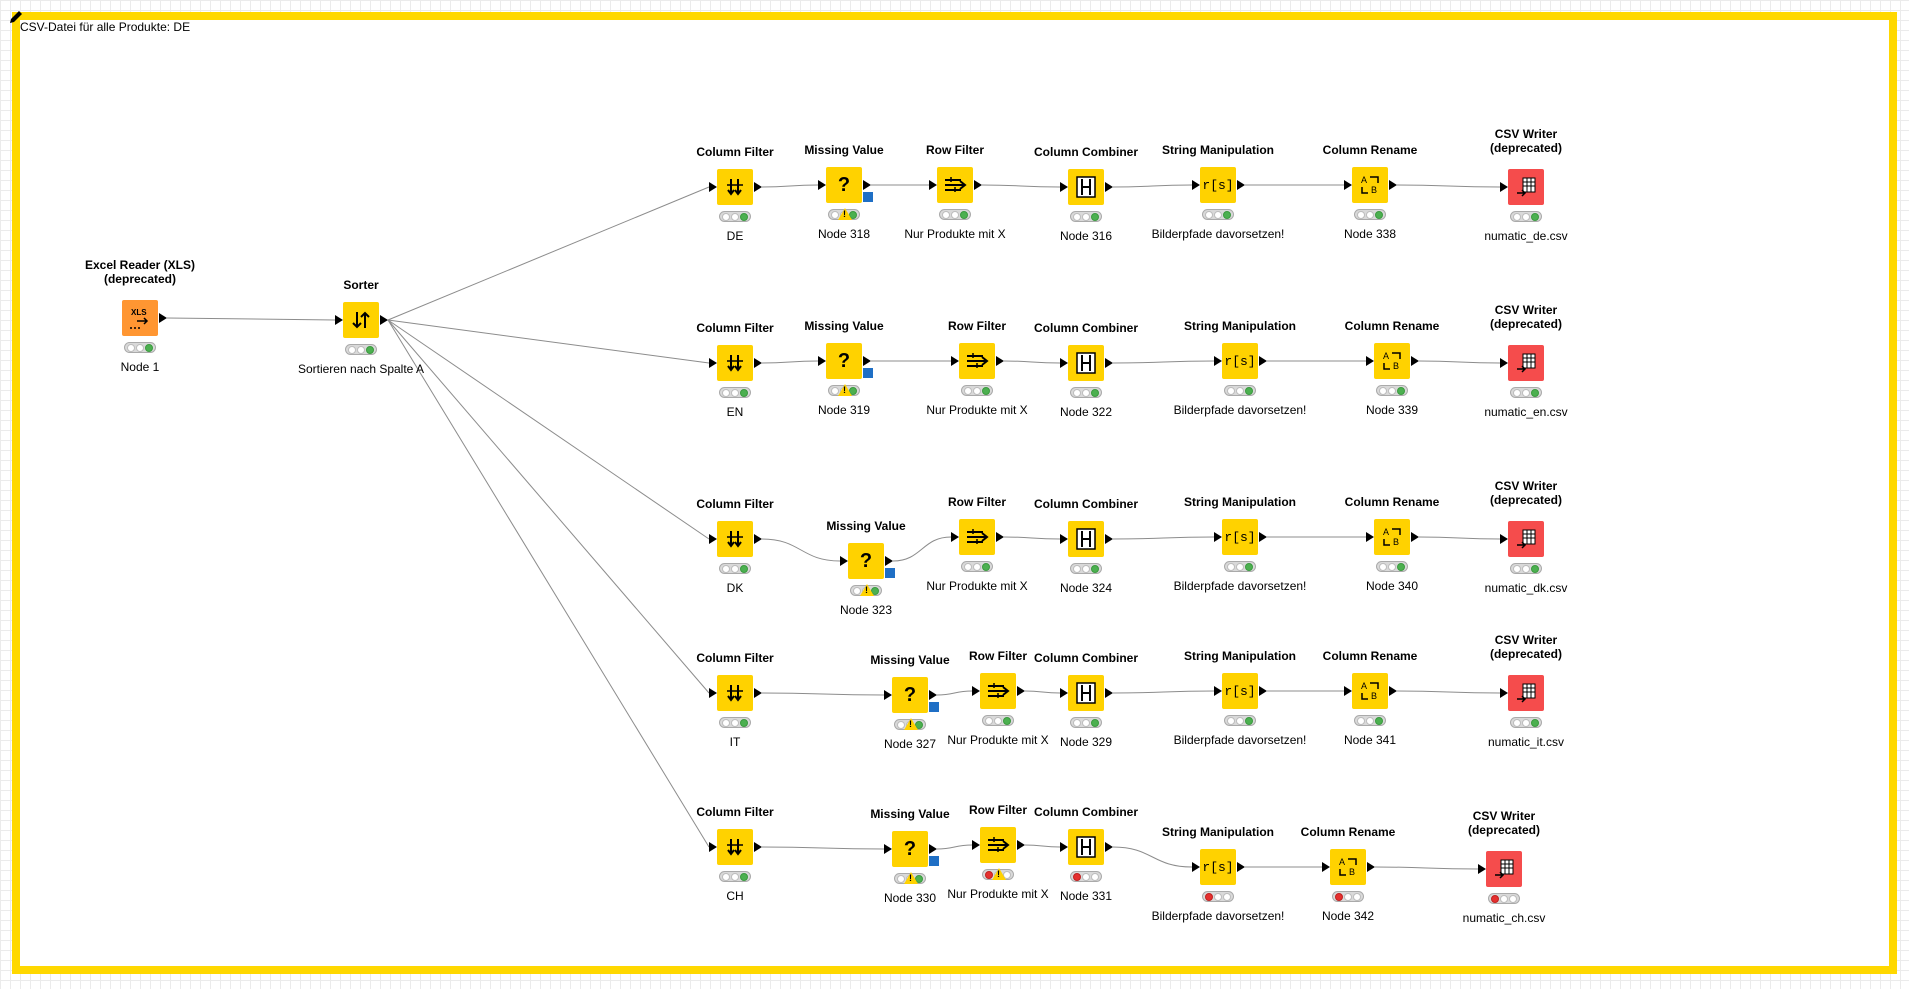  Describe the element at coordinates (1163, 362) in the screenshot. I see `connection-r2-cc` at that location.